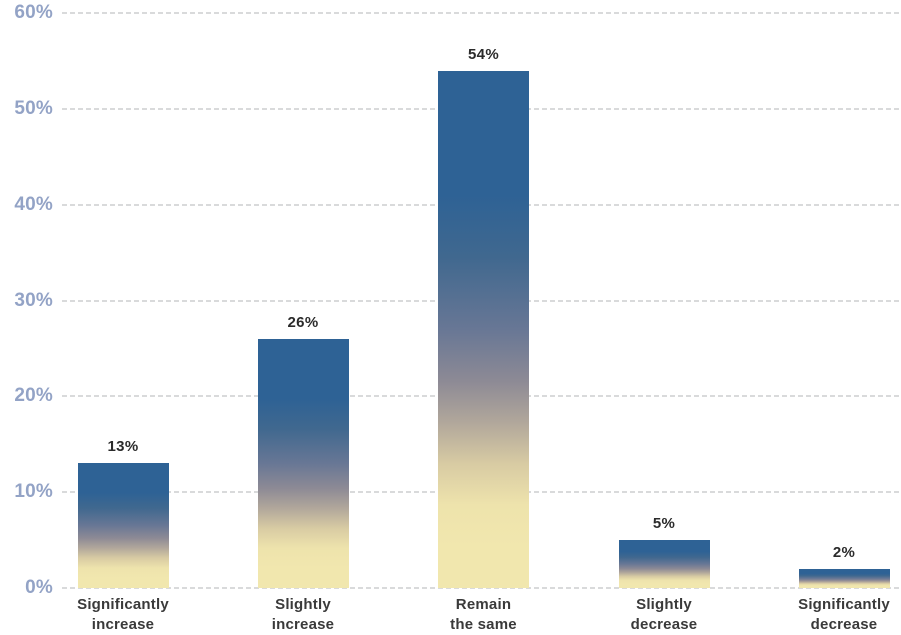 The image size is (901, 635). Describe the element at coordinates (844, 552) in the screenshot. I see `bar-value-label-significantly-decrease: 2%` at that location.